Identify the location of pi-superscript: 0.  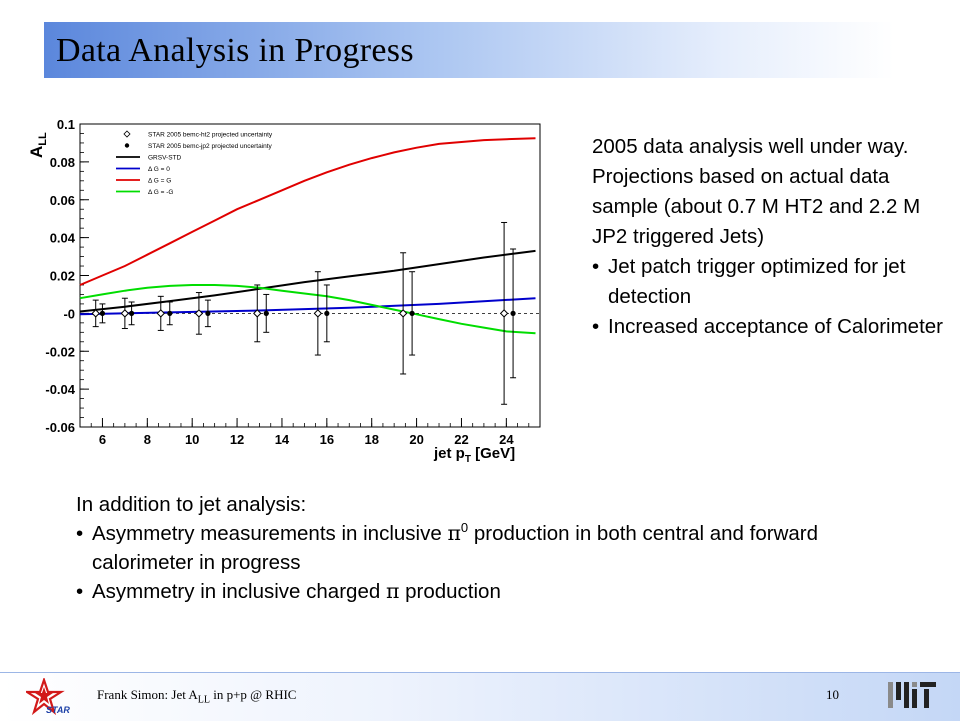
(464, 528).